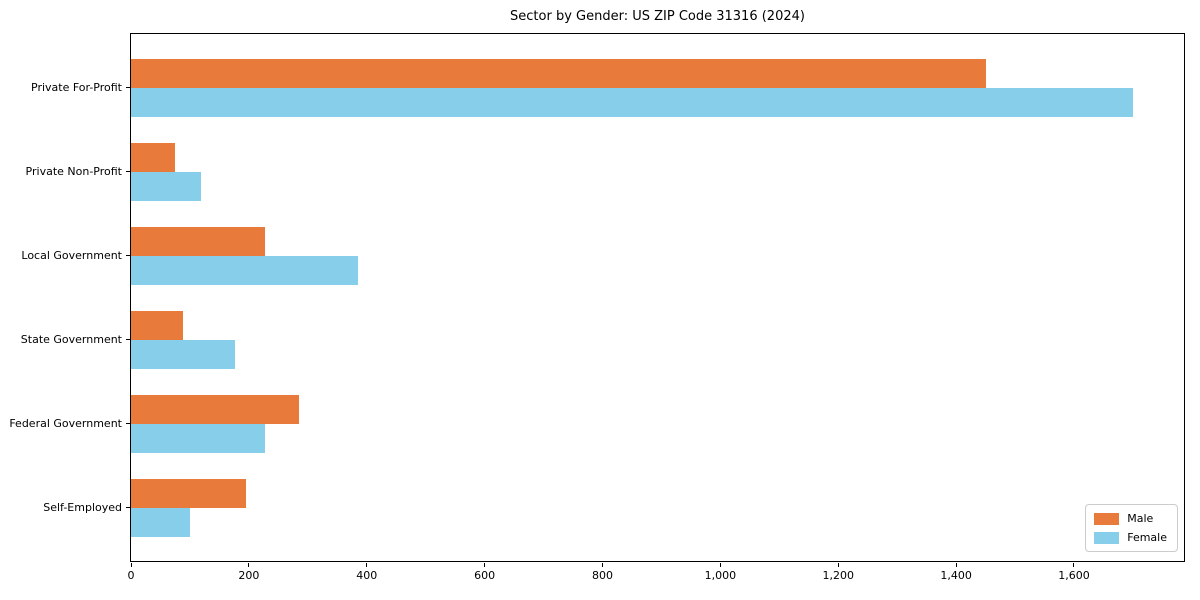 This screenshot has width=1200, height=600. Describe the element at coordinates (632, 102) in the screenshot. I see `bar-female-private-for-profit` at that location.